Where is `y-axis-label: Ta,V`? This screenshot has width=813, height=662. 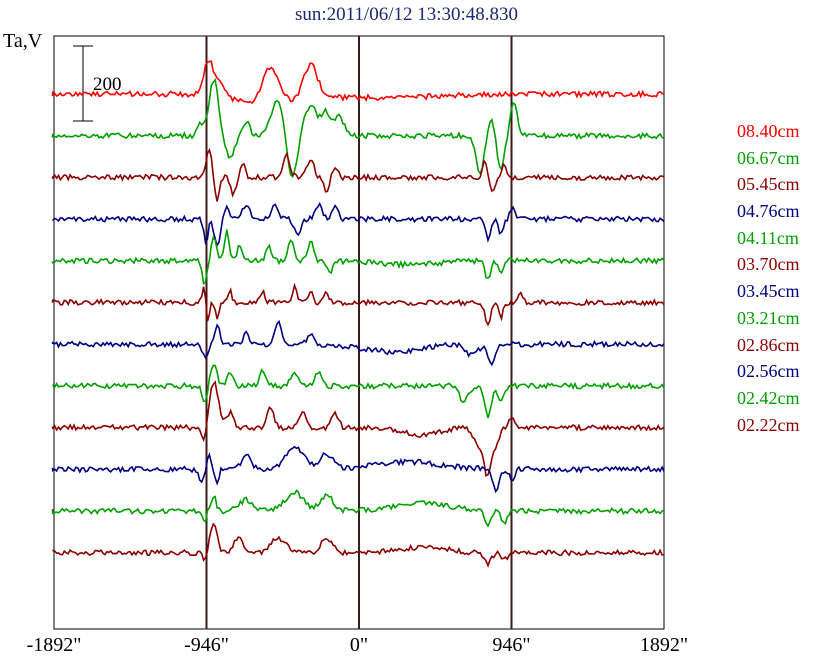
y-axis-label: Ta,V is located at coordinates (23, 41).